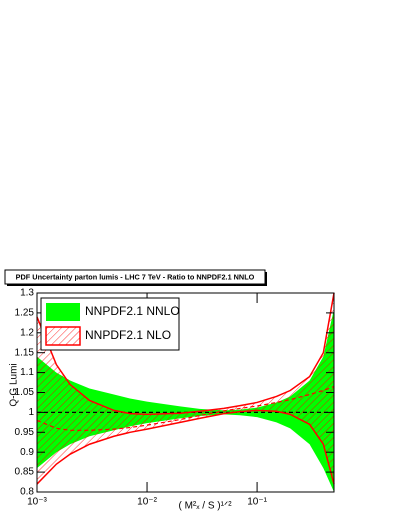  Describe the element at coordinates (25, 432) in the screenshot. I see `y-tick-label: 0.95` at that location.